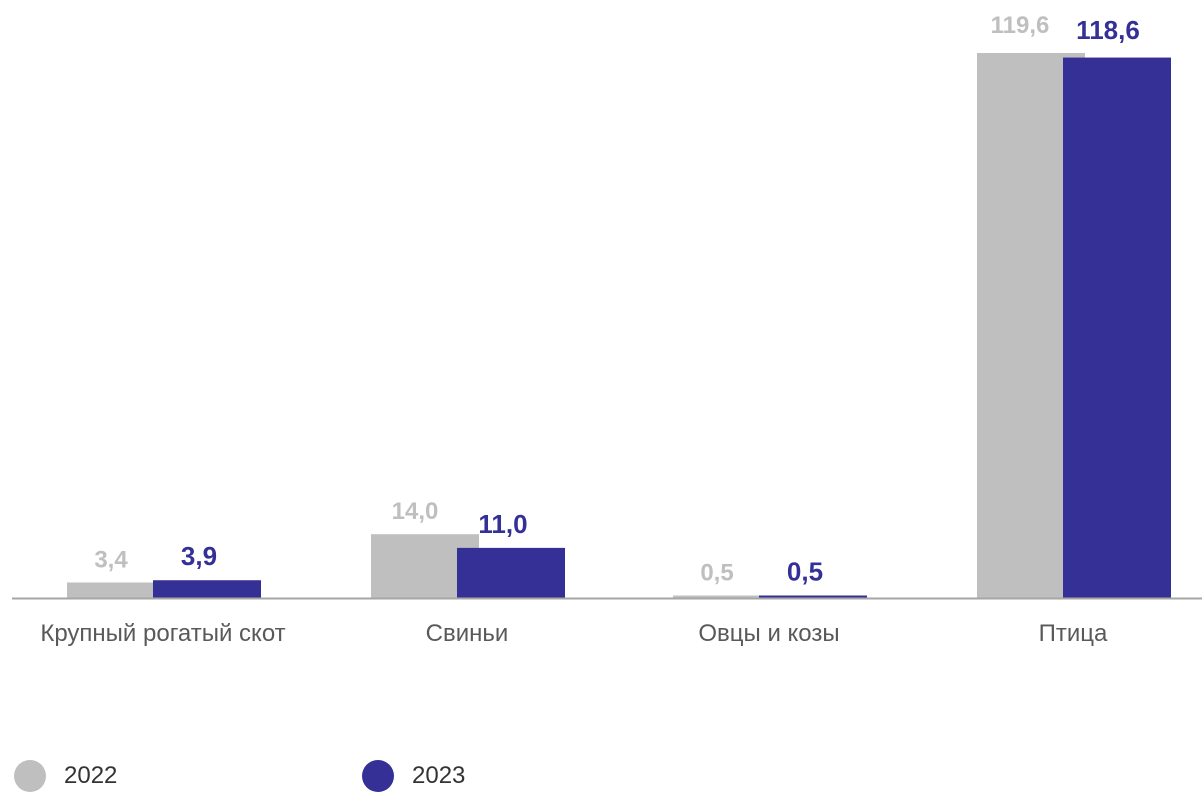  I want to click on value-label-2022-1: 14,0, so click(415, 511).